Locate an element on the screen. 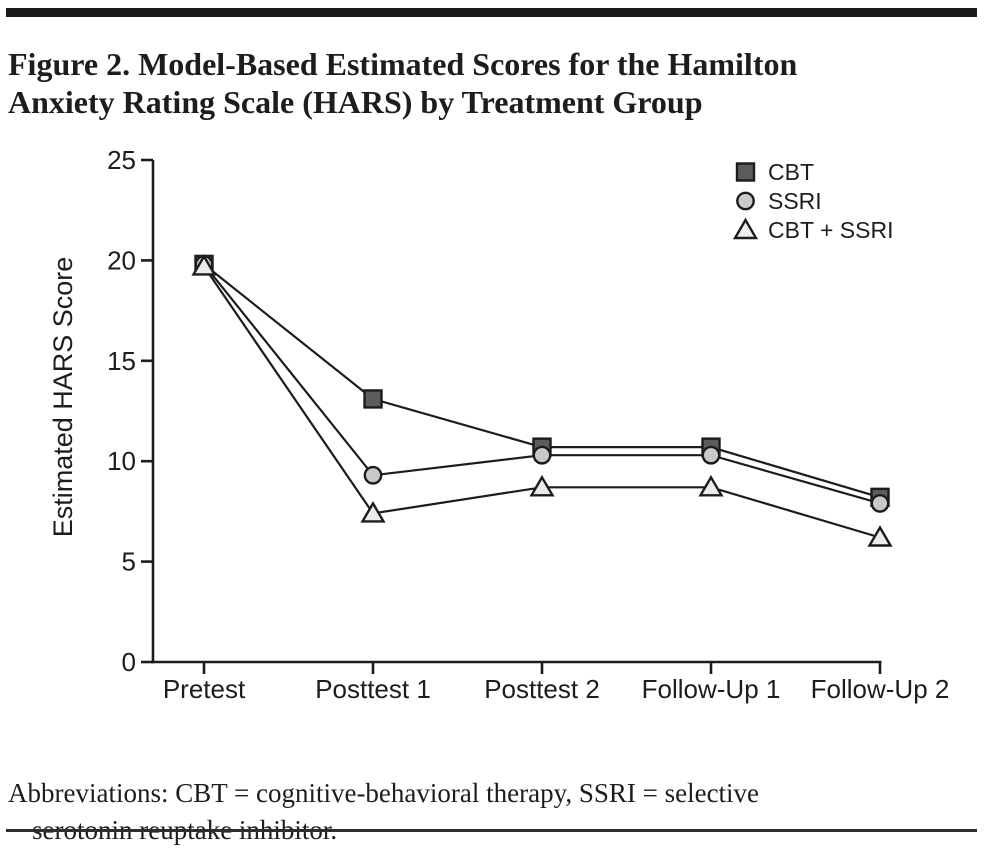 The height and width of the screenshot is (849, 985). top-rule is located at coordinates (491, 12).